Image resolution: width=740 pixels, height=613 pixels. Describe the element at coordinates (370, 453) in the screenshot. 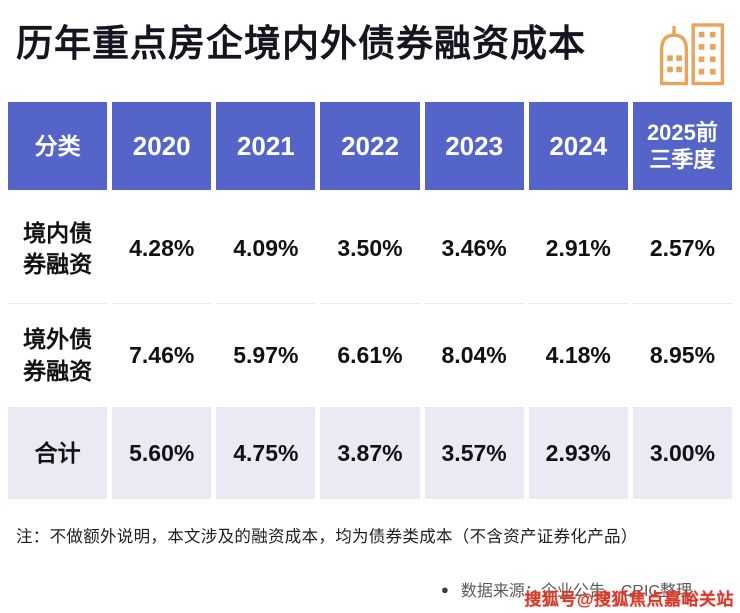

I see `value-cell: 3.87%` at that location.